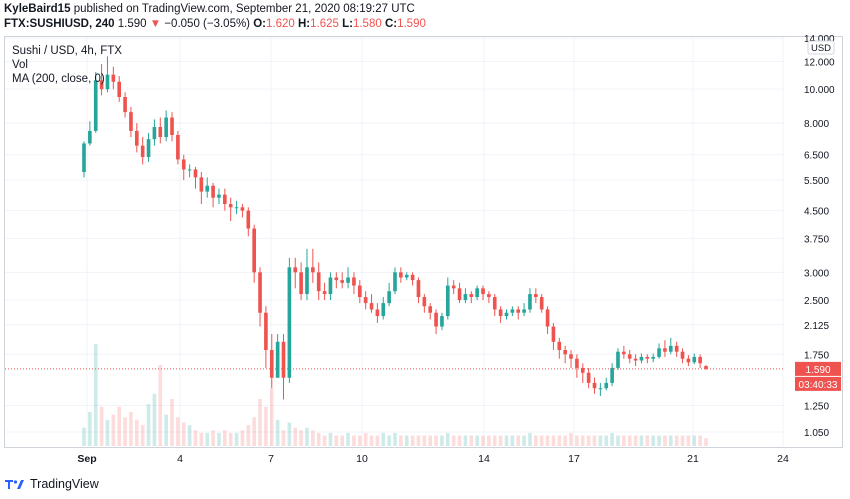  Describe the element at coordinates (20, 65) in the screenshot. I see `legend-volume: Vol` at that location.